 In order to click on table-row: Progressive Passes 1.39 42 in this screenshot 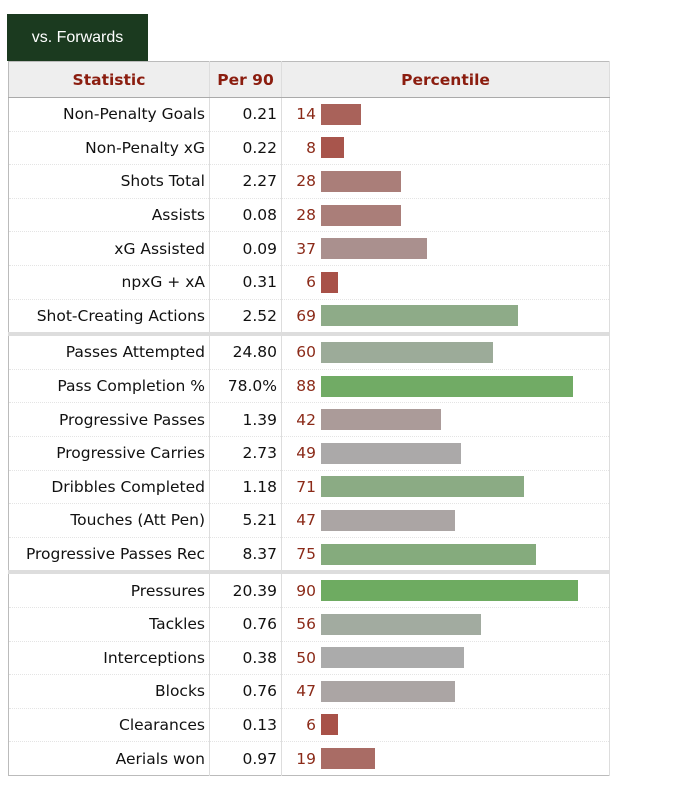, I will do `click(309, 419)`.